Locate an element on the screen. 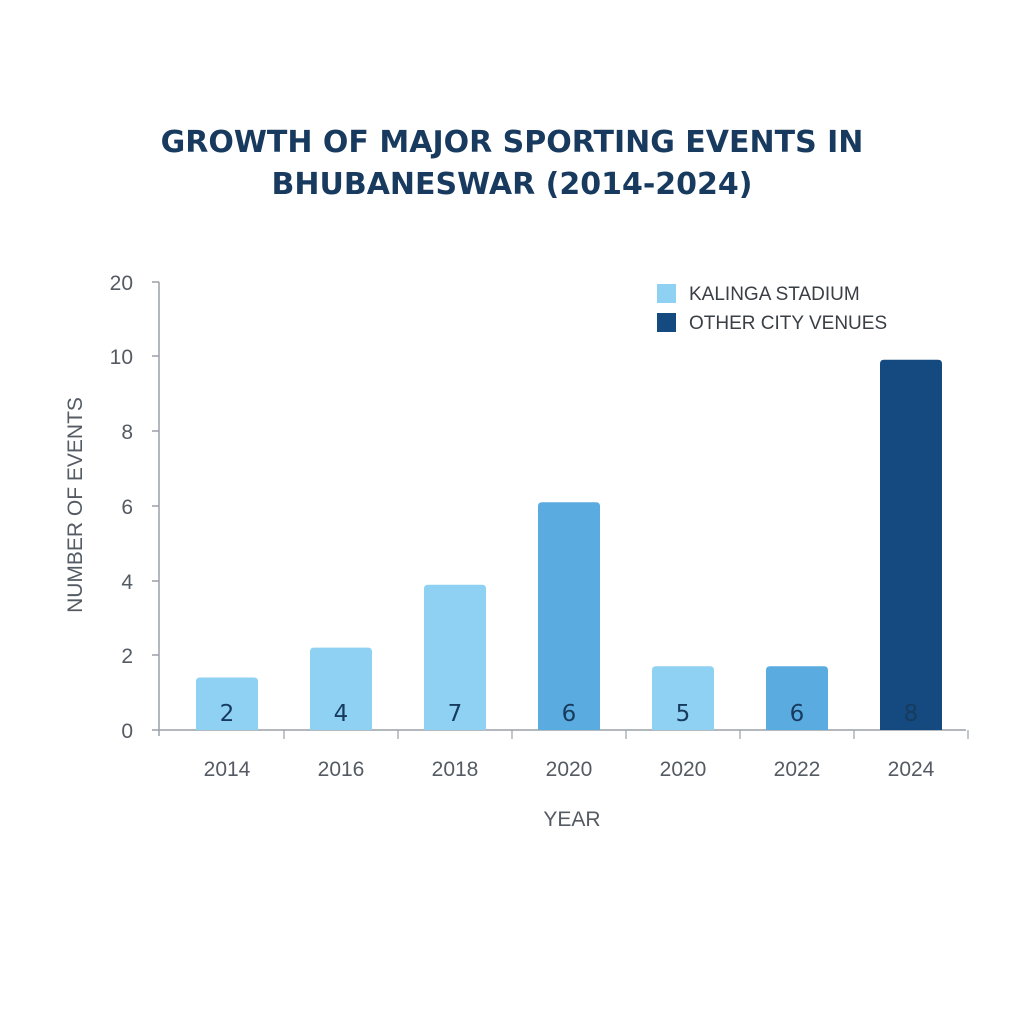 The width and height of the screenshot is (1024, 1024). legend: KALINGA STADIUM OTHER CITY VENUES is located at coordinates (772, 309).